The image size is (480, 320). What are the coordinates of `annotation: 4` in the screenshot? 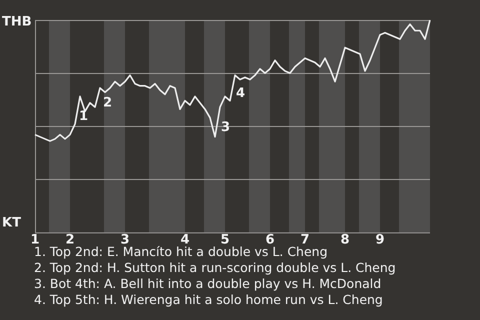 It's located at (241, 94).